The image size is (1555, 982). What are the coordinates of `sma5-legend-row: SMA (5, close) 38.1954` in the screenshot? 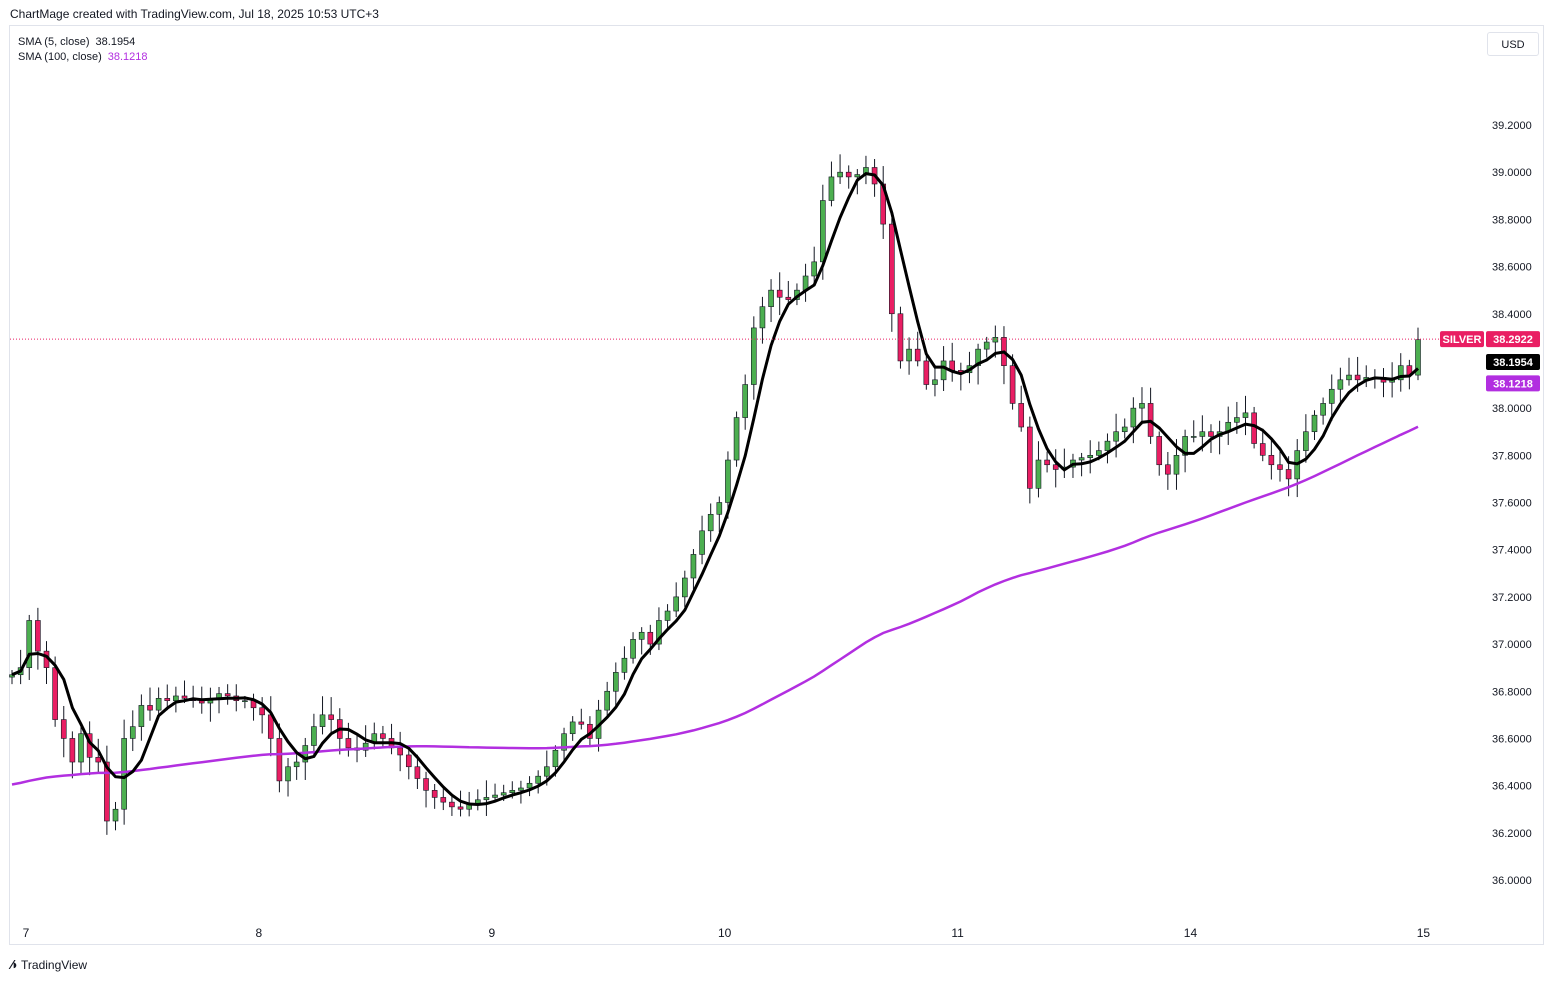 It's located at (83, 42).